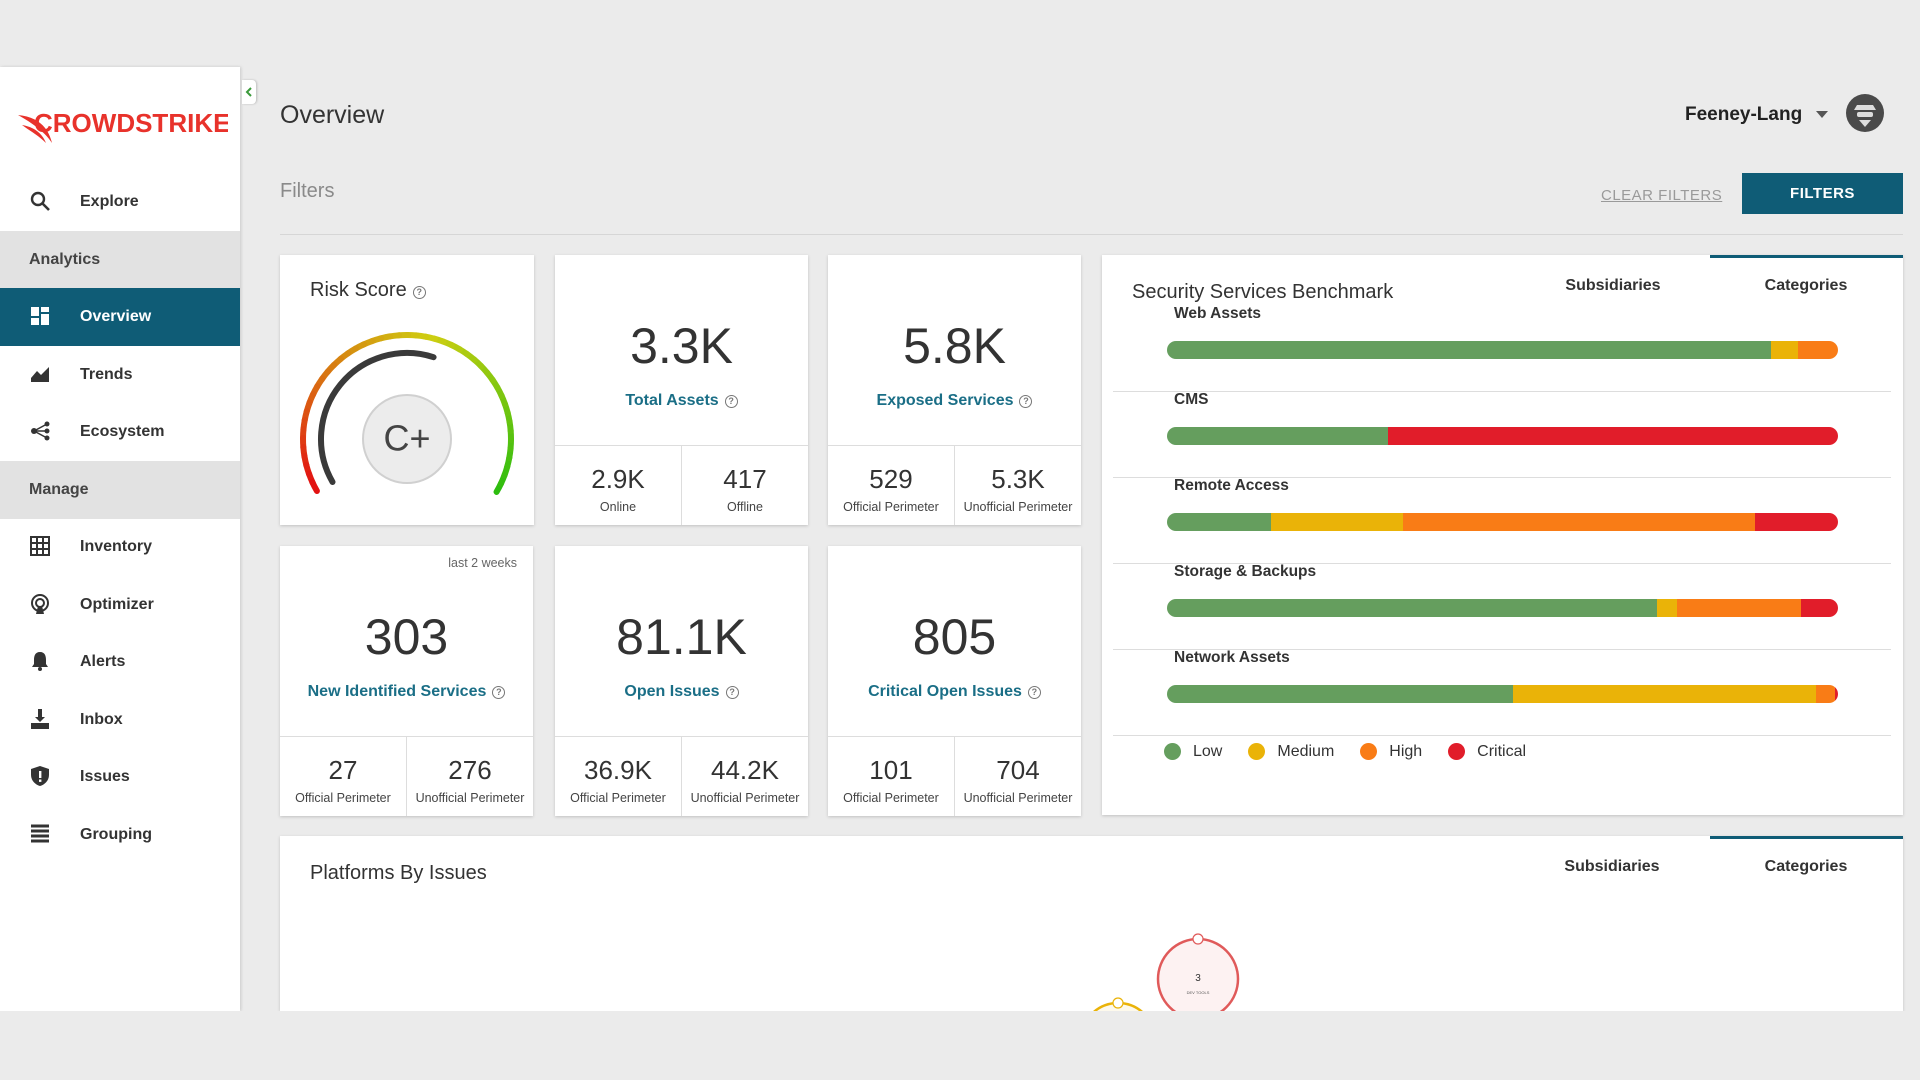 The height and width of the screenshot is (1080, 1920). I want to click on nav-label: Ecosystem, so click(122, 431).